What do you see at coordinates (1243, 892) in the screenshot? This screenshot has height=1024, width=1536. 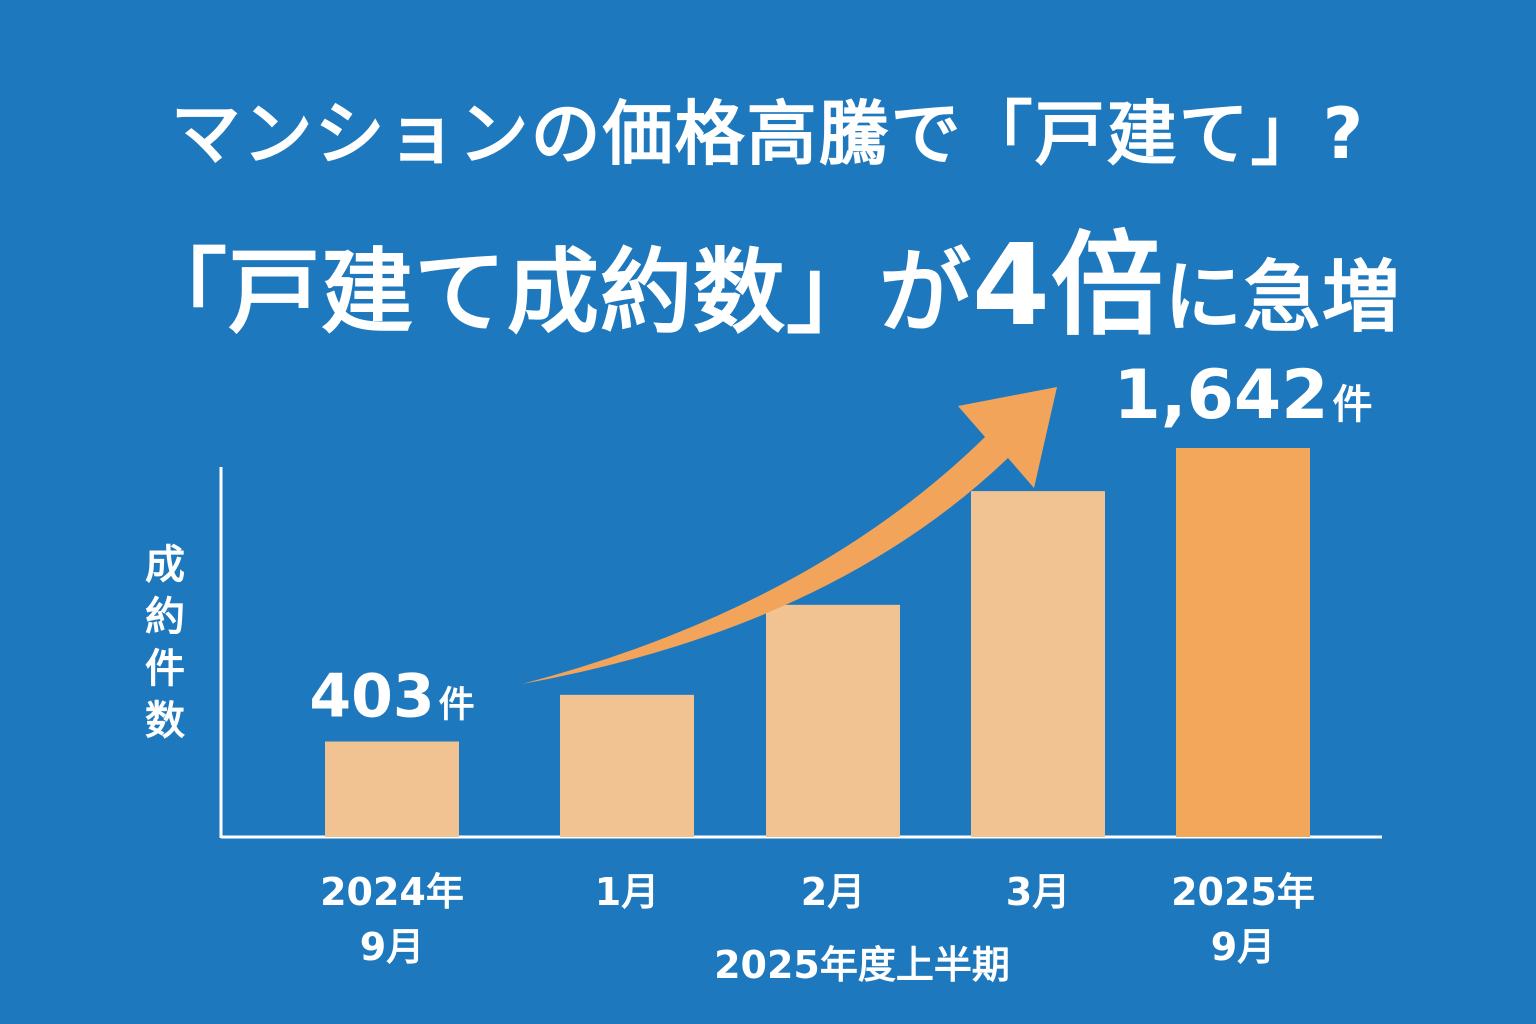 I see `x-tick-label-4-0: 2025年` at bounding box center [1243, 892].